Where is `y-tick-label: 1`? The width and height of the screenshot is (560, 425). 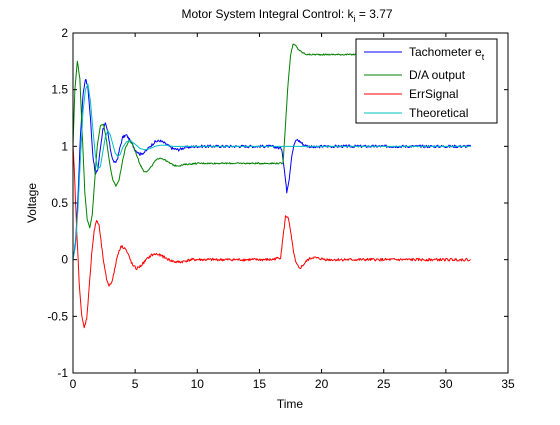
y-tick-label: 1 is located at coordinates (64, 146).